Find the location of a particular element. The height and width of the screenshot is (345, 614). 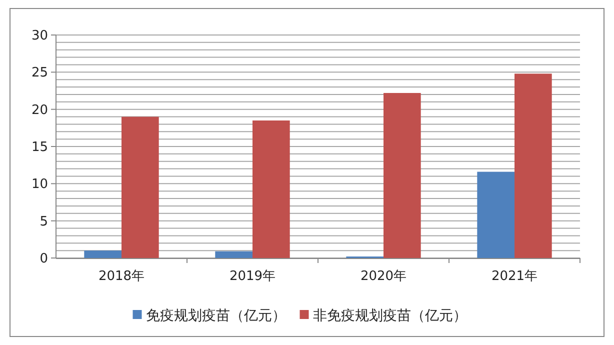

y-tick-label: 25 is located at coordinates (39, 73).